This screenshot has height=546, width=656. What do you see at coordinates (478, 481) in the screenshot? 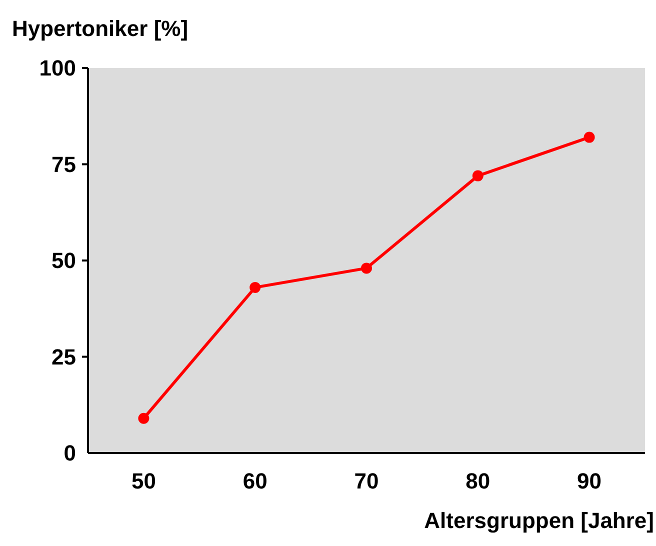
I see `x-tick-label: 80` at bounding box center [478, 481].